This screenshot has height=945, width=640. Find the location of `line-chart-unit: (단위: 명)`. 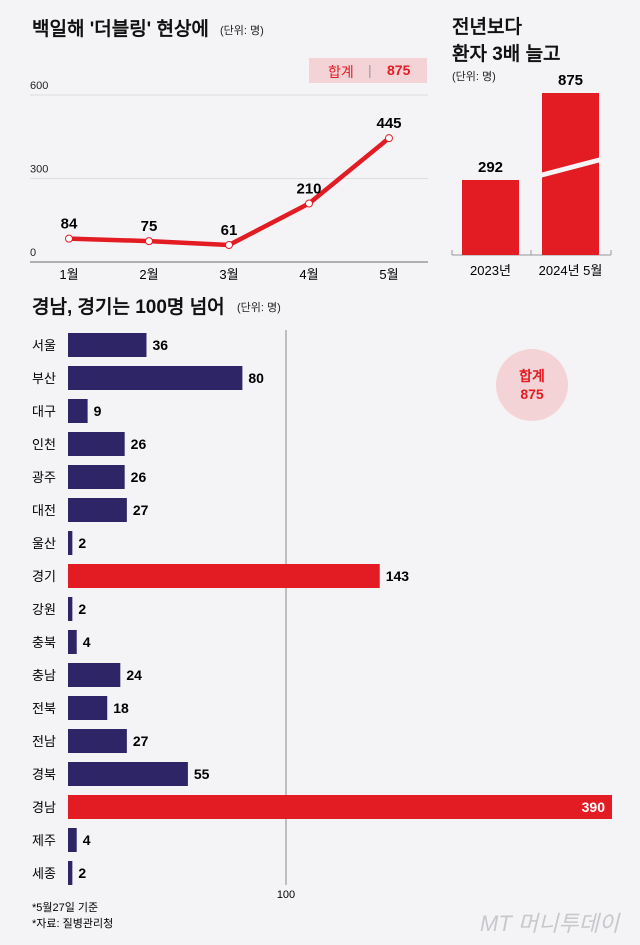

line-chart-unit: (단위: 명) is located at coordinates (242, 31).